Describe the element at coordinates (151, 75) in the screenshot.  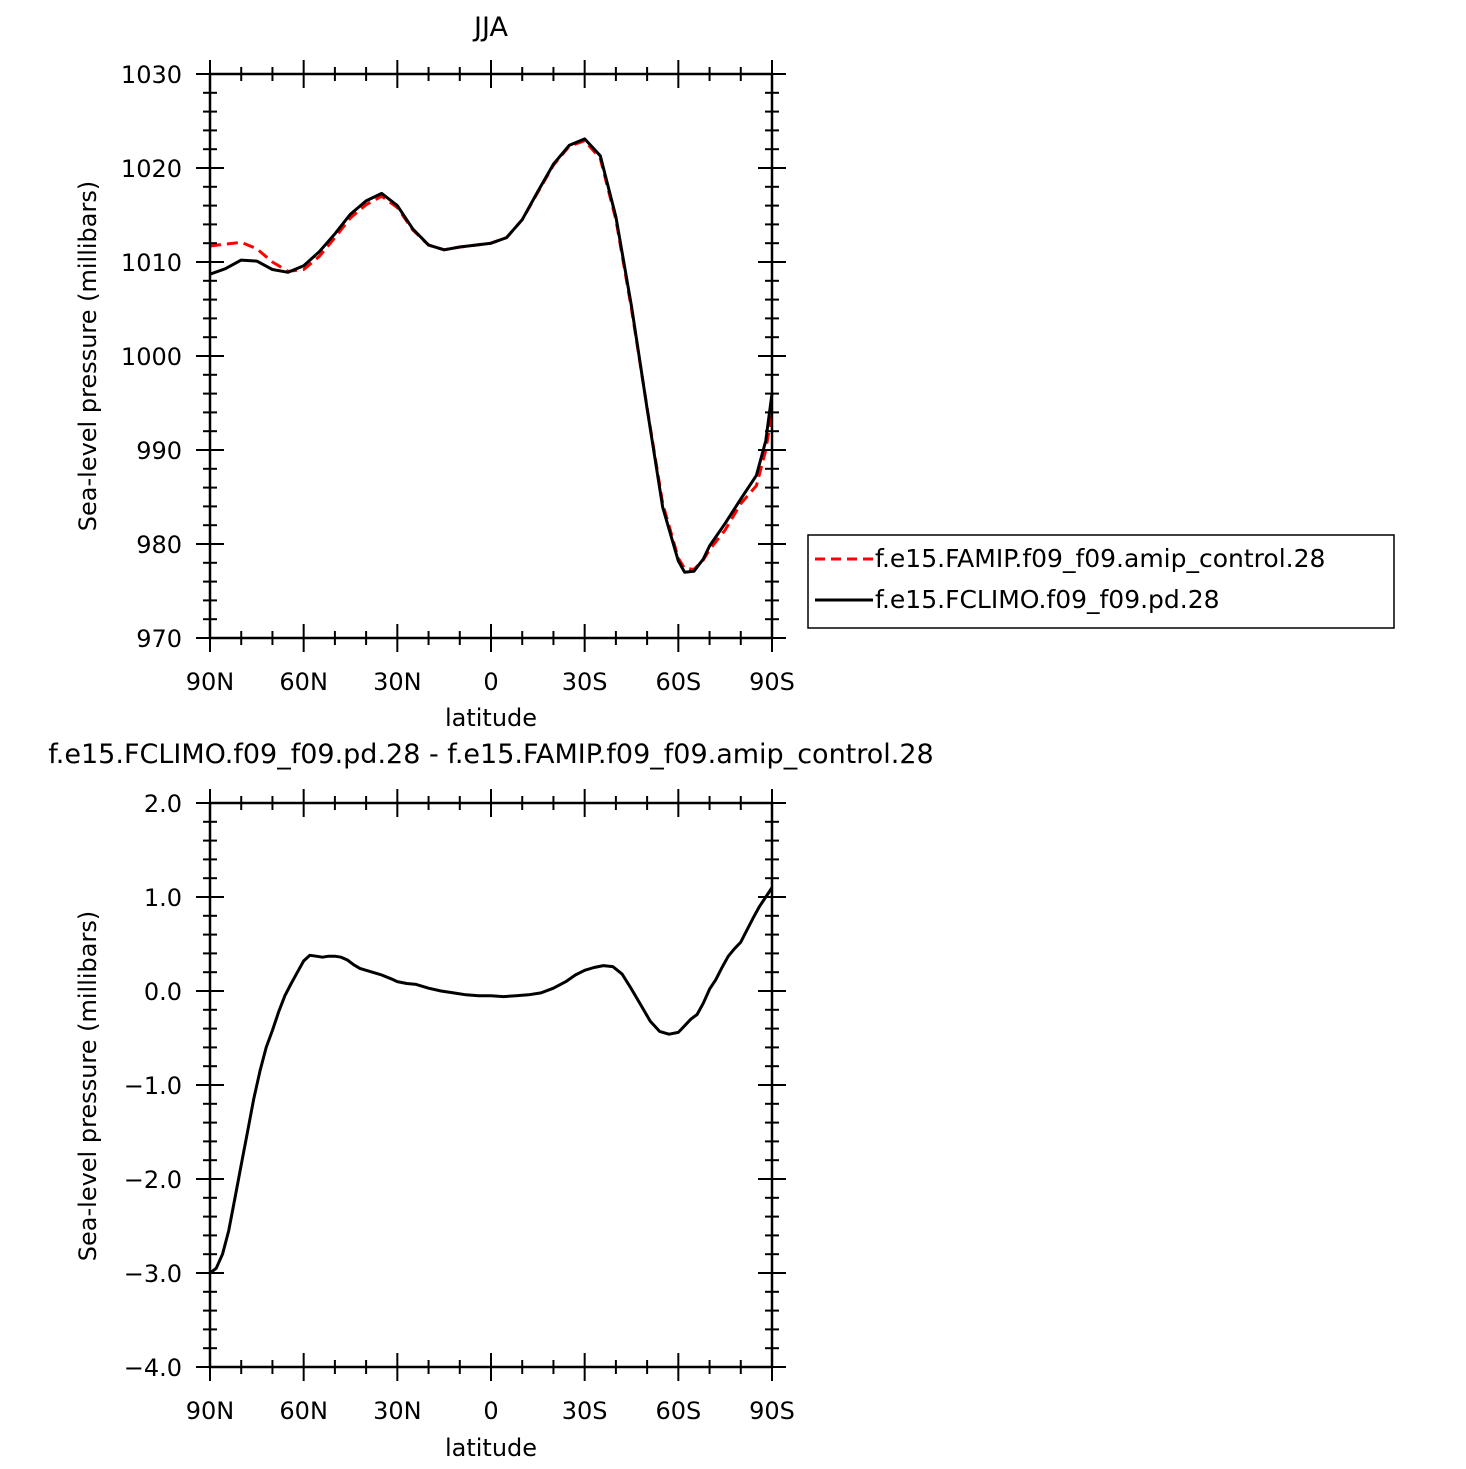
I see `y-tick-label: 1030` at that location.